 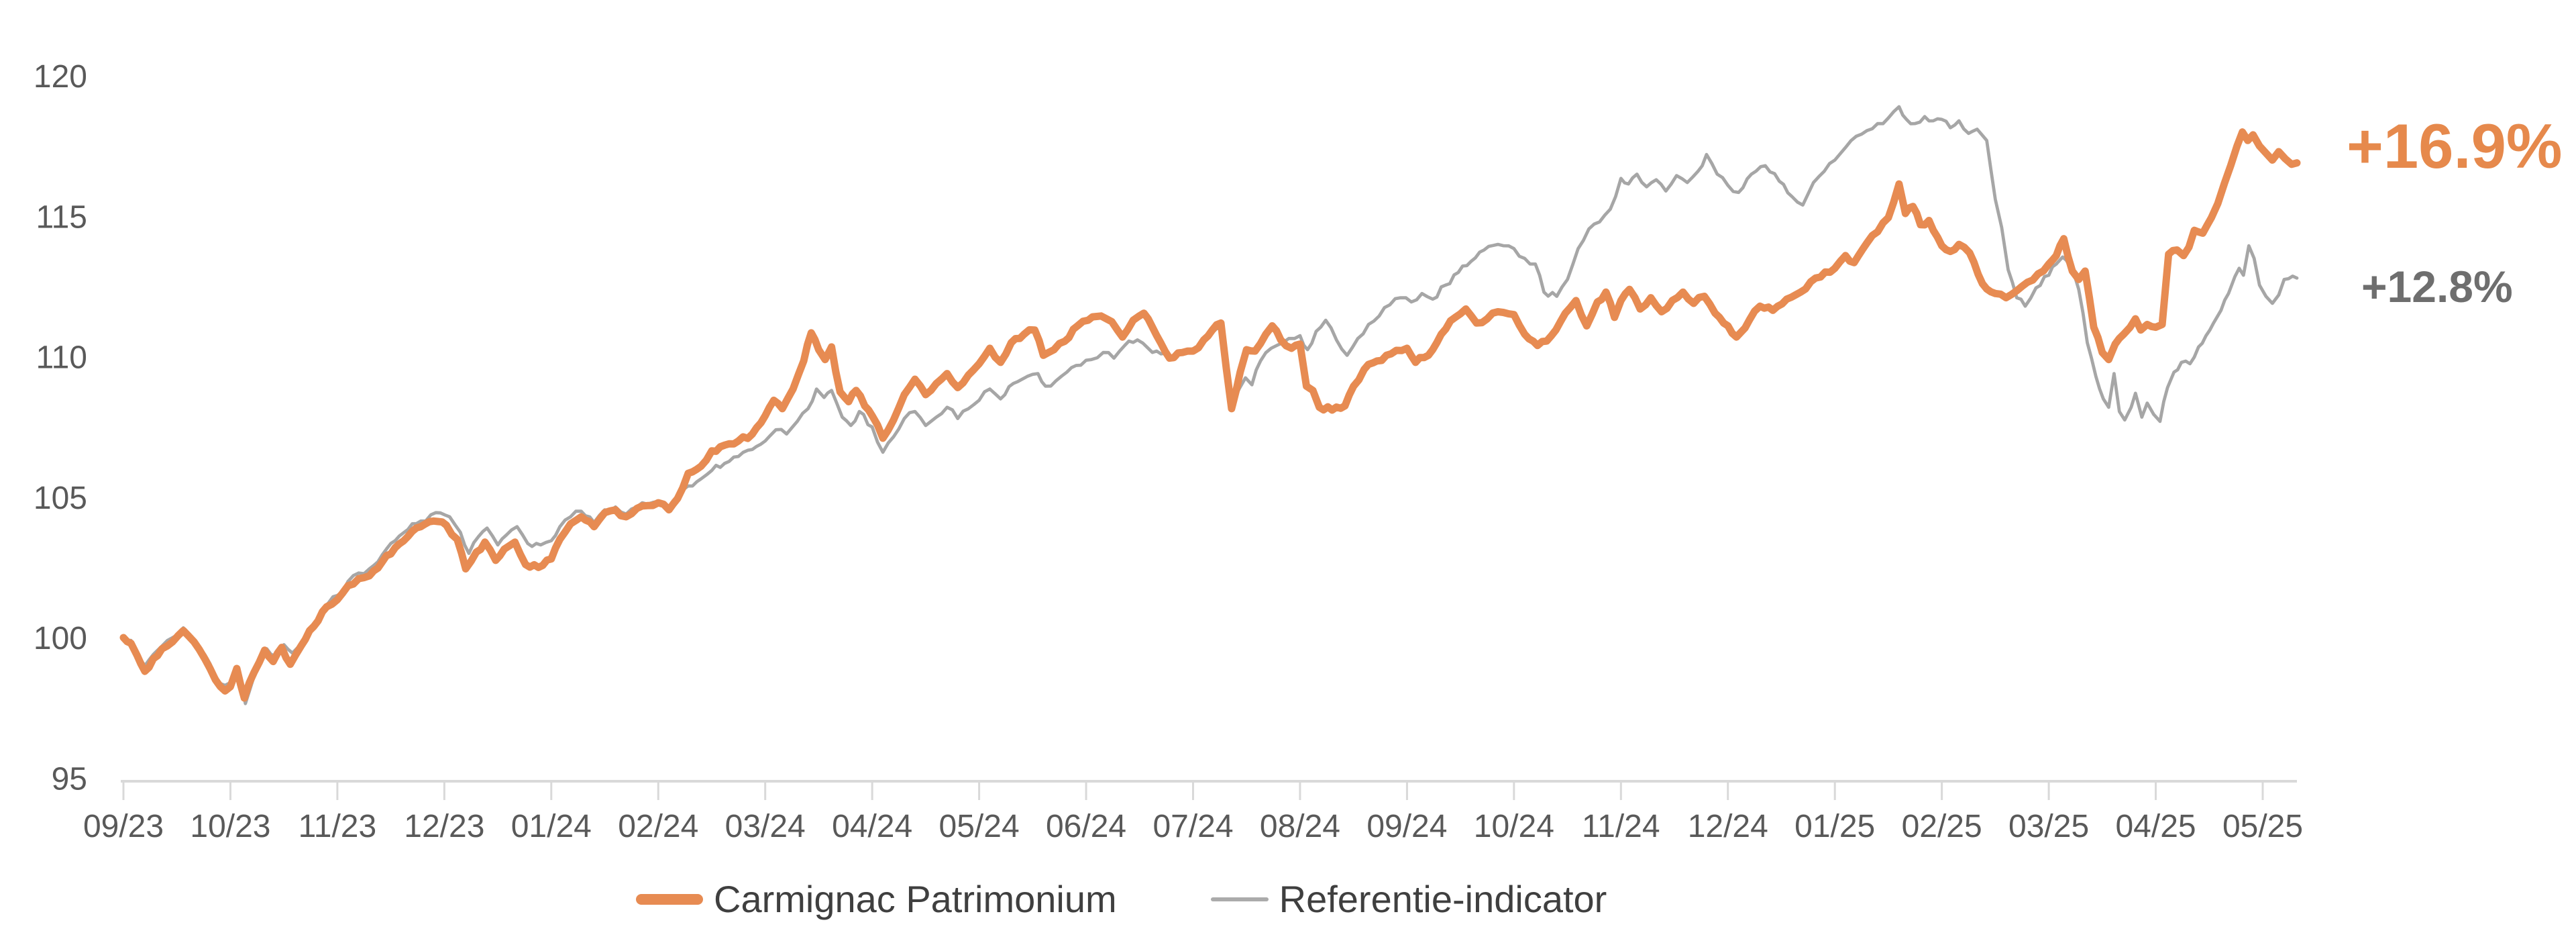 I want to click on x-tick-label: 04/24, so click(x=872, y=827).